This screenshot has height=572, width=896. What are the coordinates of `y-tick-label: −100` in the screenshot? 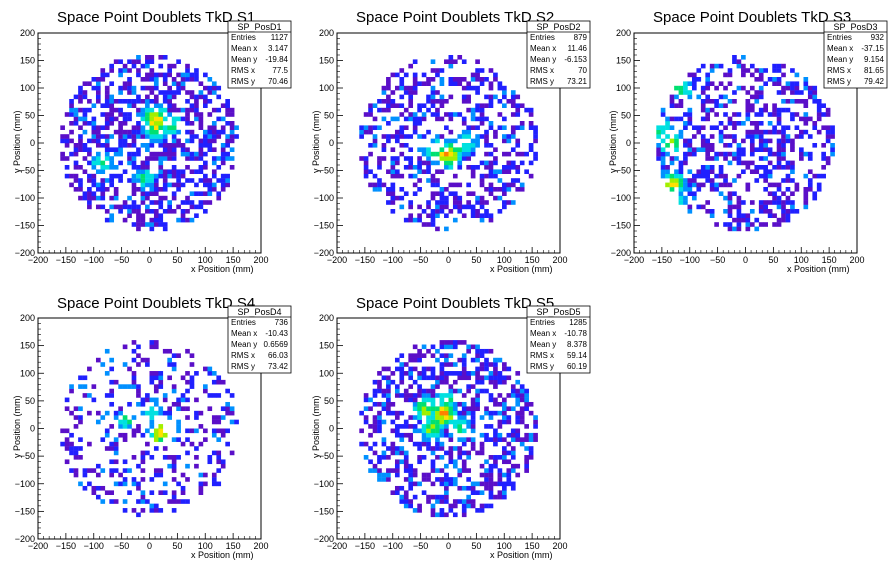 It's located at (621, 198).